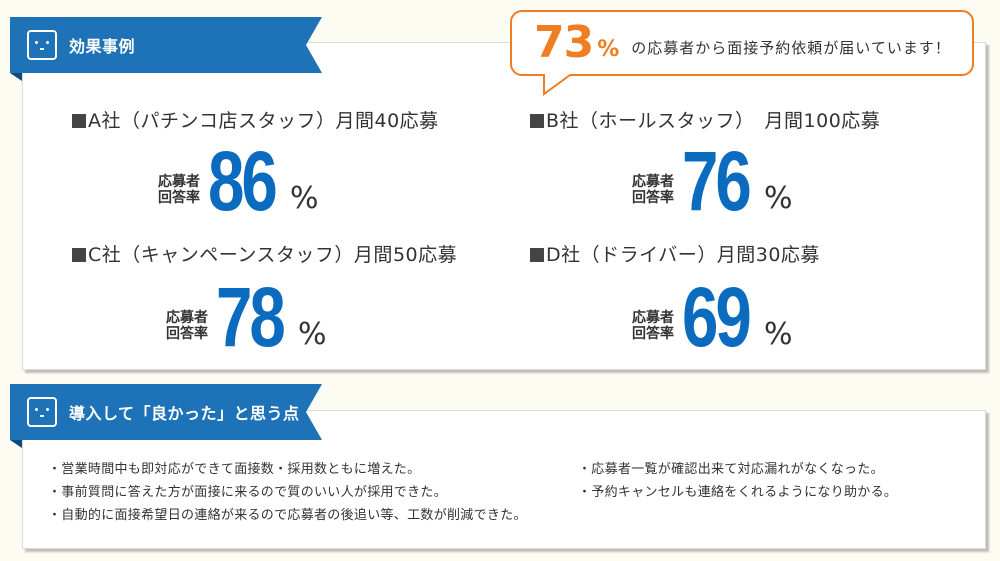 The width and height of the screenshot is (1000, 561). I want to click on case-d-rate: 応募者 回答率 69 %, so click(712, 317).